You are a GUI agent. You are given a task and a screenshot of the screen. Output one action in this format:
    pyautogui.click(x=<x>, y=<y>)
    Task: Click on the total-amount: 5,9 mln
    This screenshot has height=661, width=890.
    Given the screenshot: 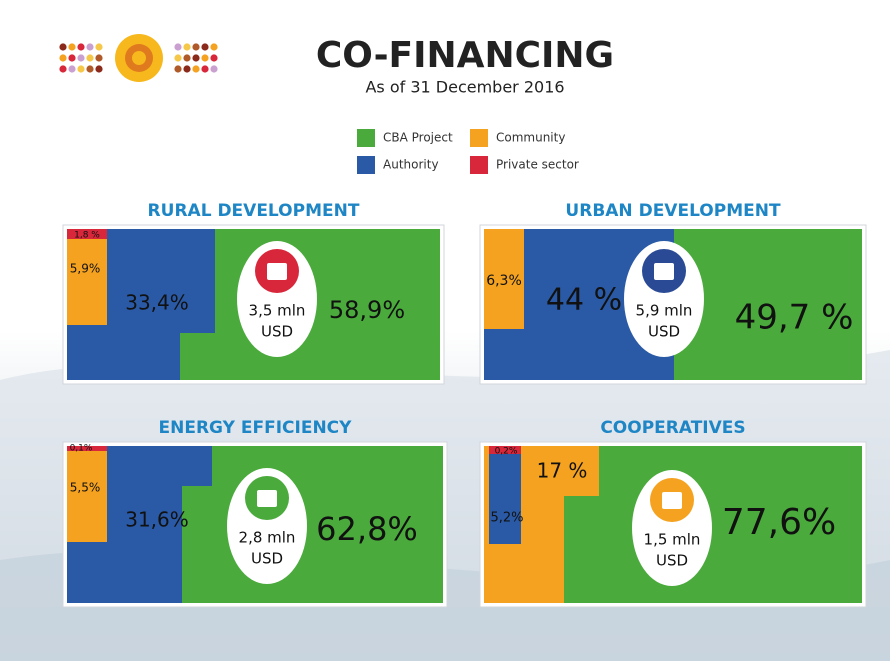 What is the action you would take?
    pyautogui.click(x=664, y=311)
    